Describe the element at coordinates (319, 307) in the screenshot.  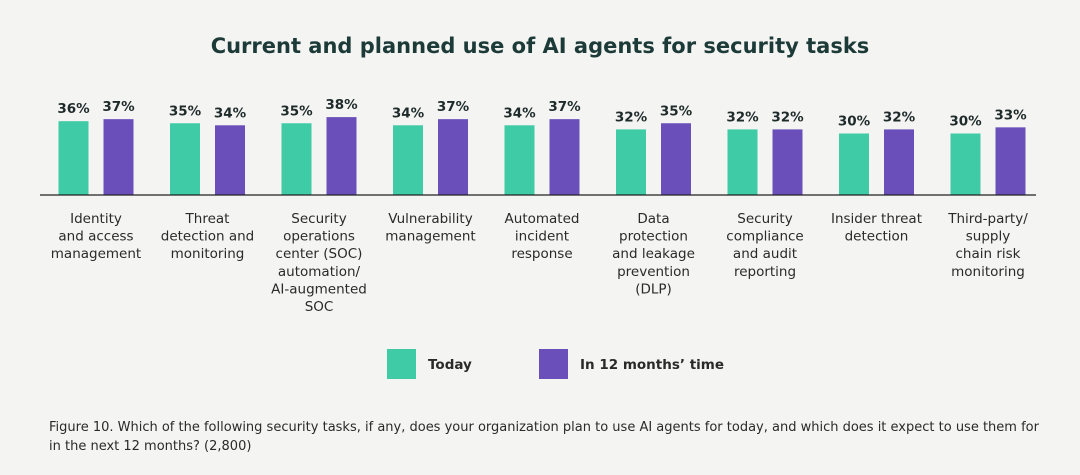
I see `x-tick-label-line: SOC` at that location.